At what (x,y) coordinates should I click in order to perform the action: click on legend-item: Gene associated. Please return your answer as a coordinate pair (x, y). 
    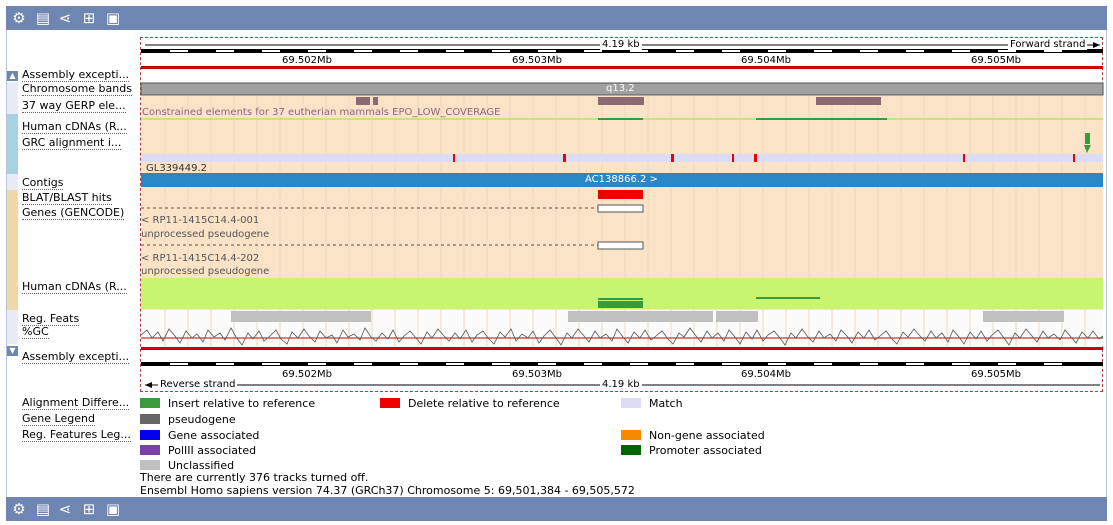
    Looking at the image, I should click on (214, 435).